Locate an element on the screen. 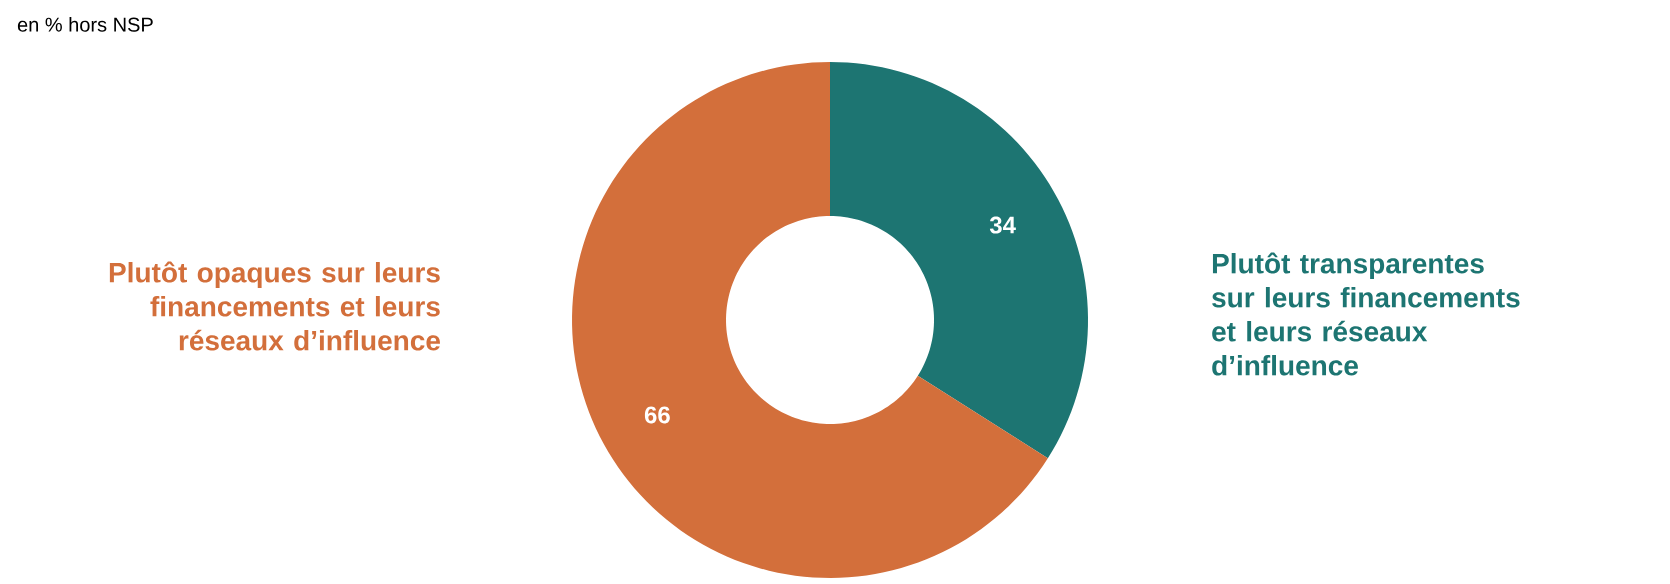 Image resolution: width=1670 pixels, height=584 pixels. slice-label: Plutôt transparentes sur leurs financements et leurs réseaux d’influence is located at coordinates (1366, 314).